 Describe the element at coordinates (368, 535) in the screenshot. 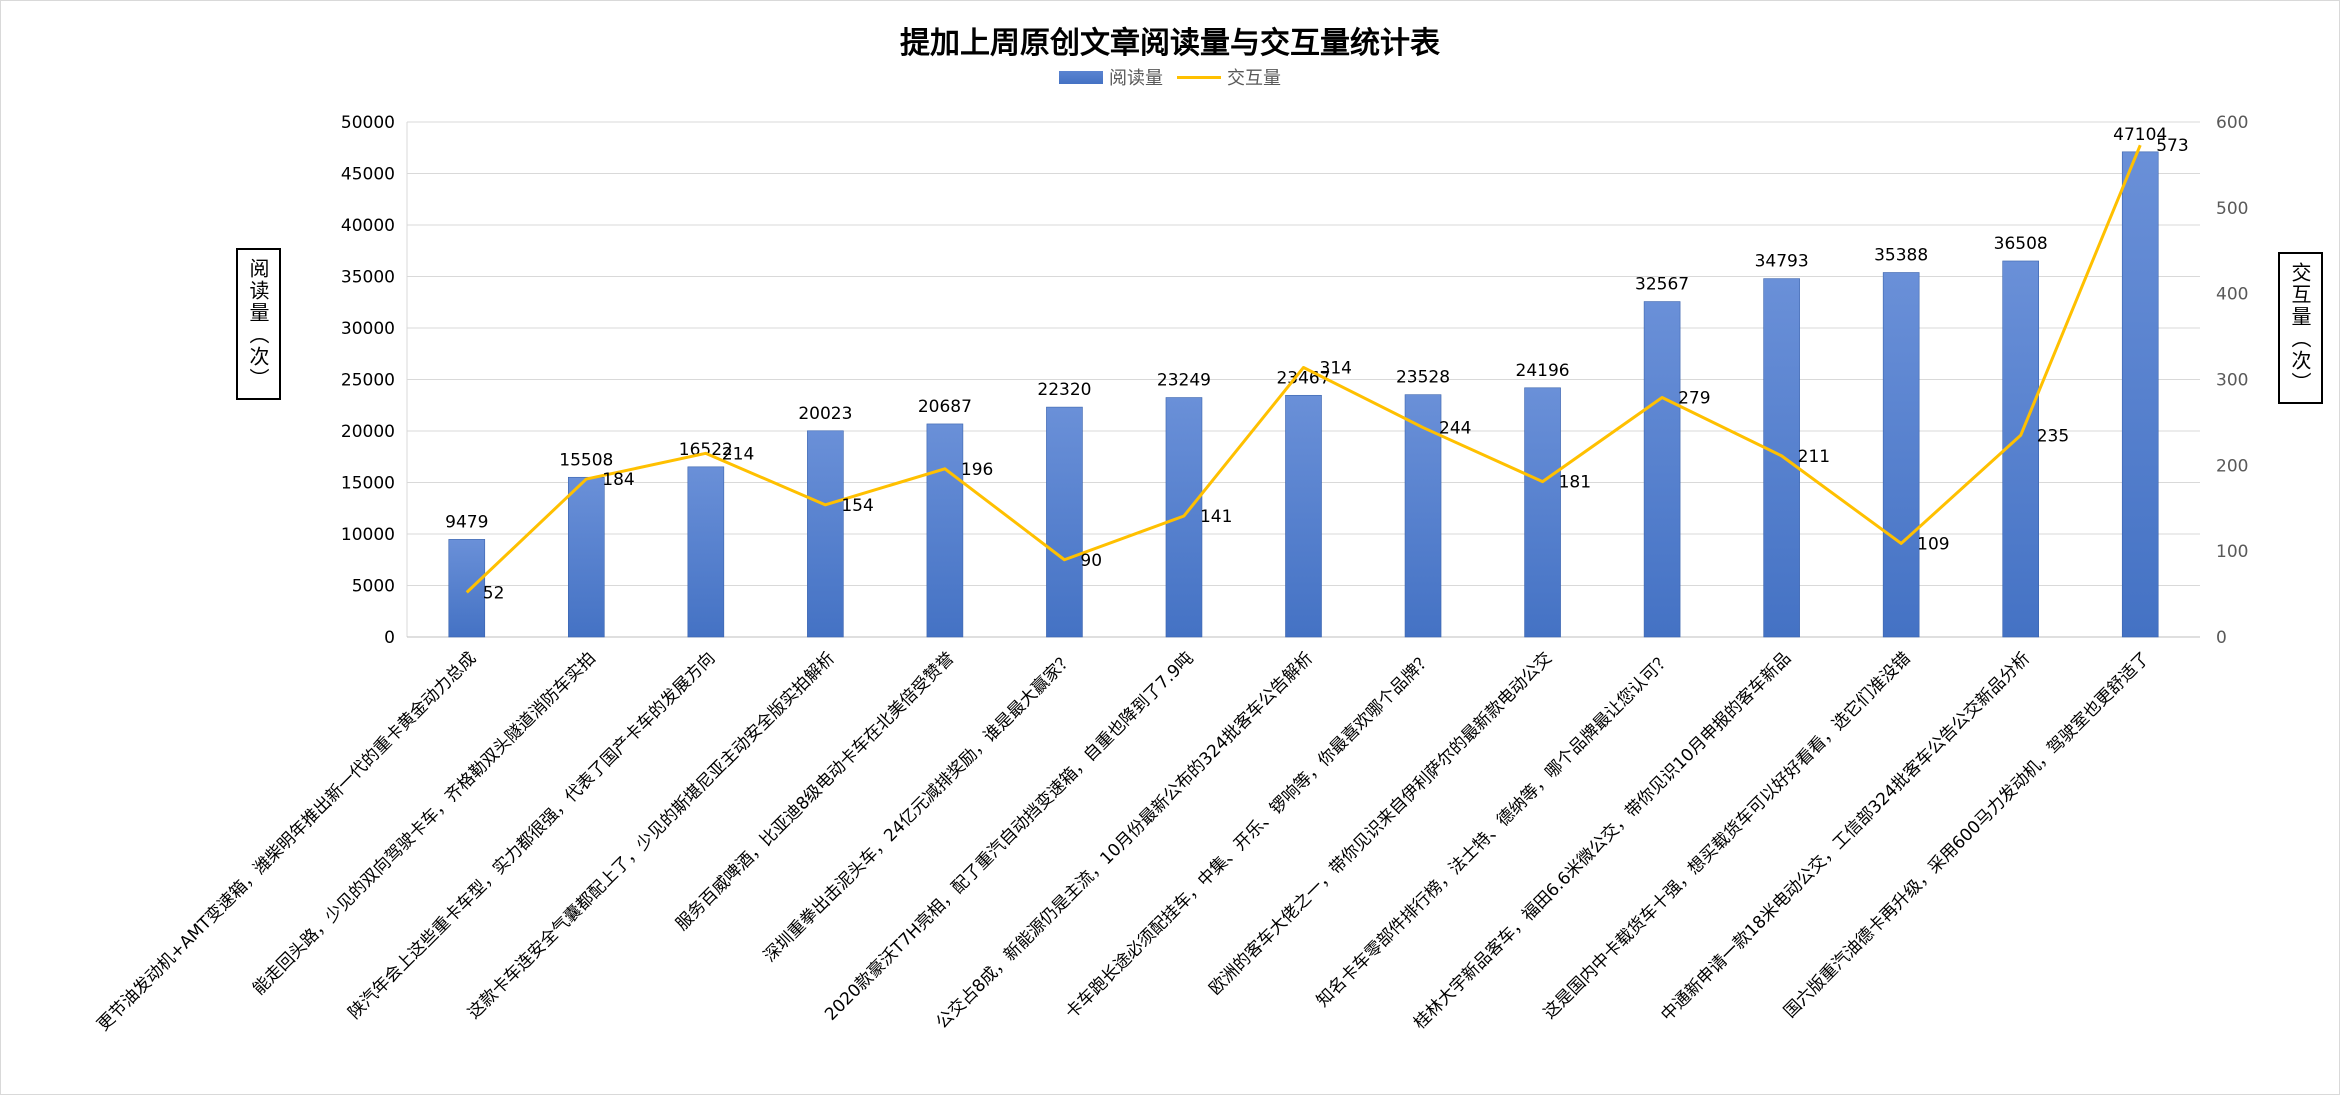

I see `y-tick-label: 10000` at that location.